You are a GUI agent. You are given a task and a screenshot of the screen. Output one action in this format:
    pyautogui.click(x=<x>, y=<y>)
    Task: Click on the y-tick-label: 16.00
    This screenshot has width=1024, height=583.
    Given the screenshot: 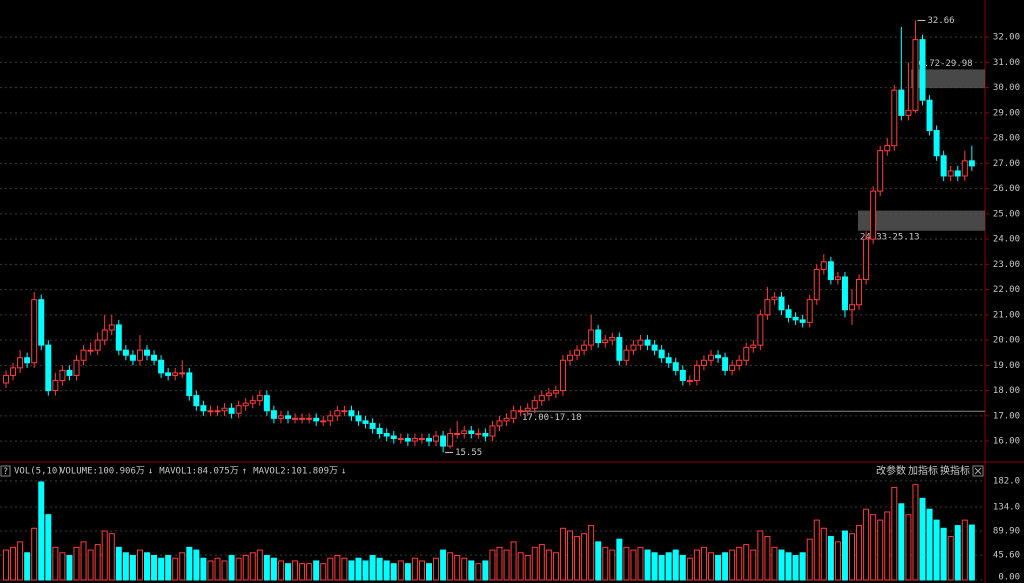 What is the action you would take?
    pyautogui.click(x=1006, y=442)
    